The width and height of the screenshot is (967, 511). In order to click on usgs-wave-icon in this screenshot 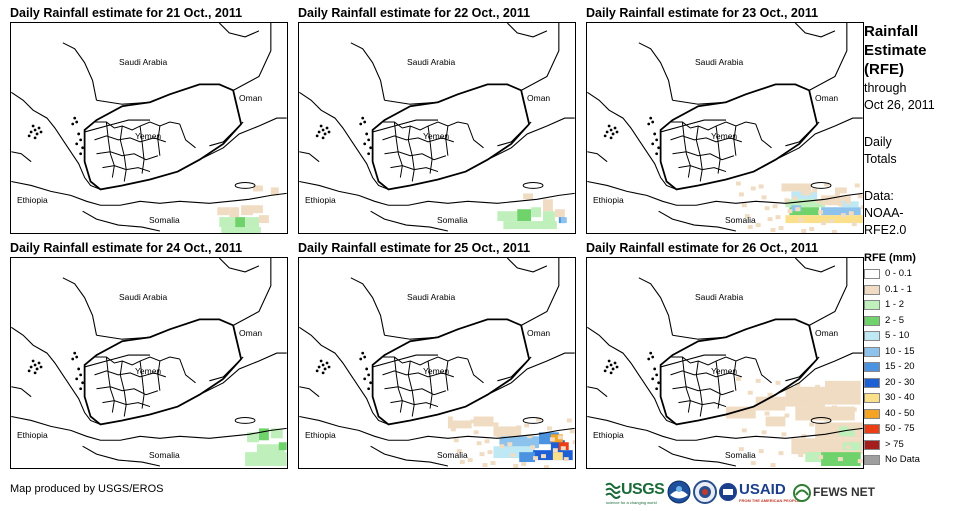, I will do `click(613, 490)`.